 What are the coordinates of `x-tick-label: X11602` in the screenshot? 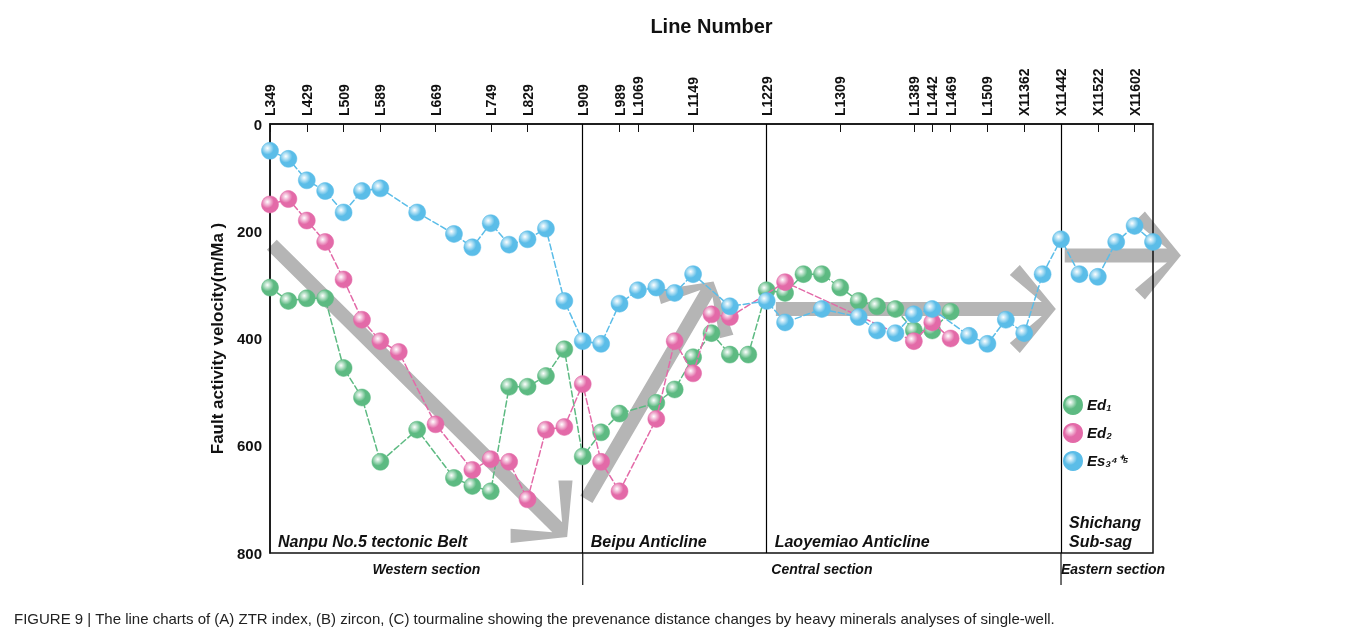 It's located at (1134, 92).